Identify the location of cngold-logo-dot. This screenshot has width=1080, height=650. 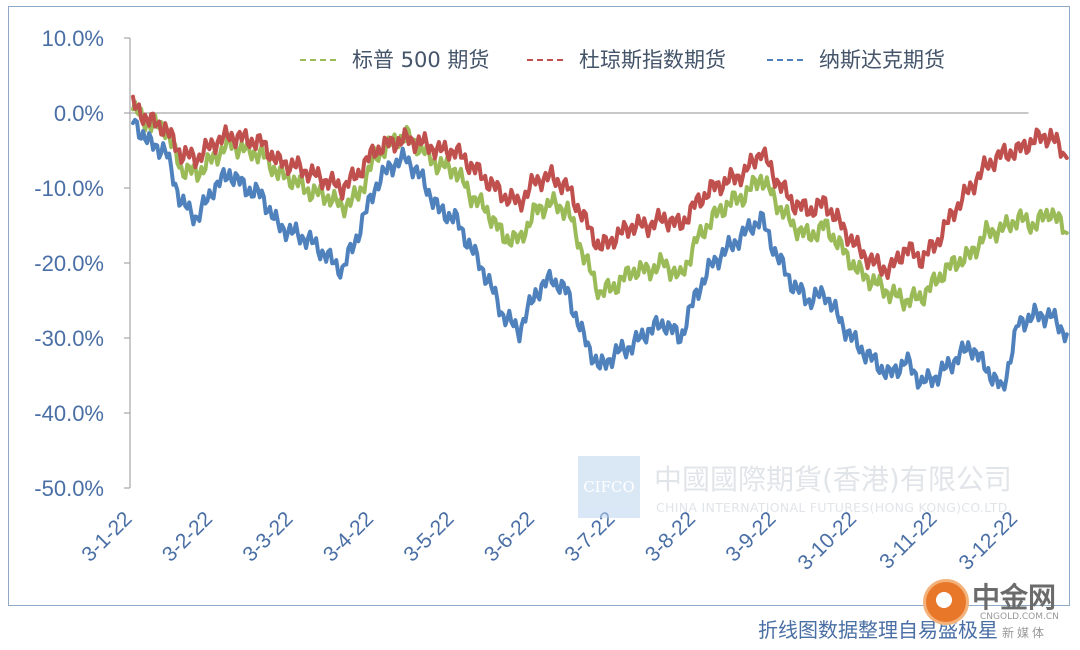
(944, 600).